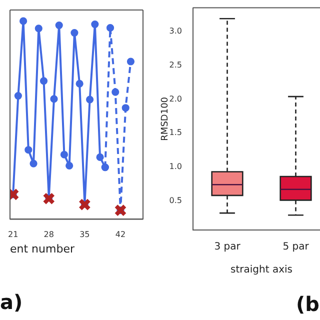 This screenshot has height=320, width=320. Describe the element at coordinates (261, 270) in the screenshot. I see `x-axis-title: straight axis` at that location.